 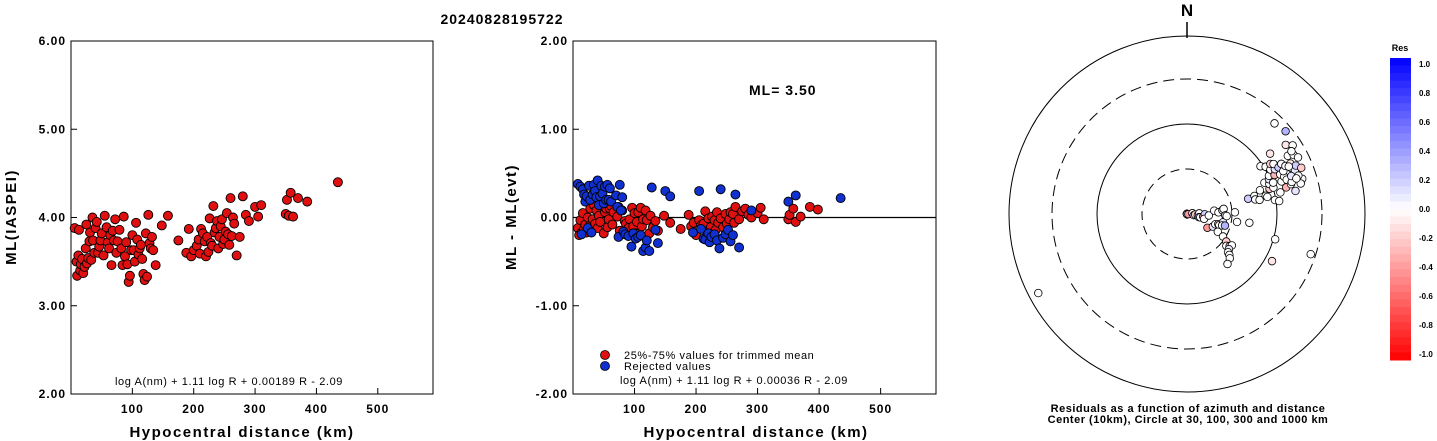 I want to click on colorbar-tick-label: 0.6, so click(x=1425, y=122).